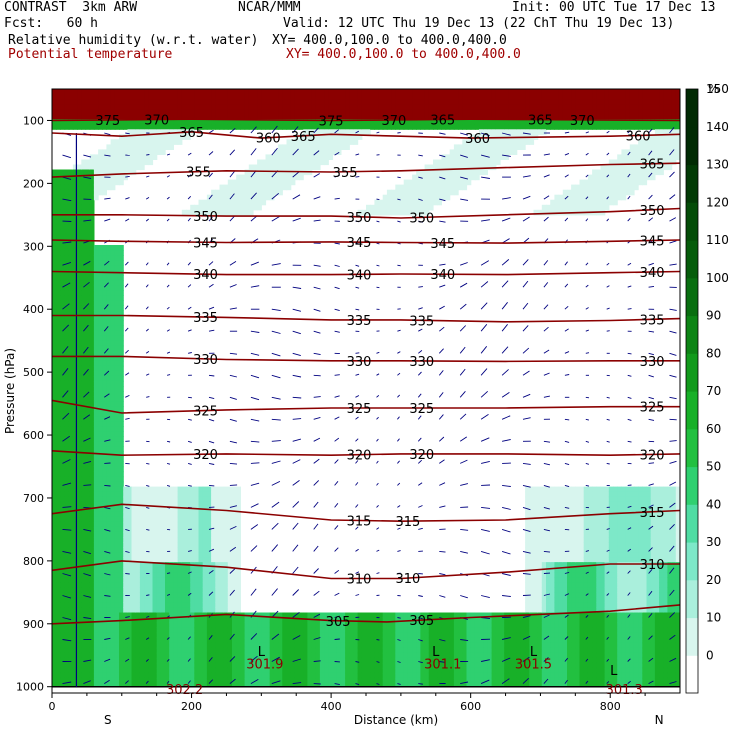  What do you see at coordinates (331, 122) in the screenshot?
I see `theta-contour-label: 375` at bounding box center [331, 122].